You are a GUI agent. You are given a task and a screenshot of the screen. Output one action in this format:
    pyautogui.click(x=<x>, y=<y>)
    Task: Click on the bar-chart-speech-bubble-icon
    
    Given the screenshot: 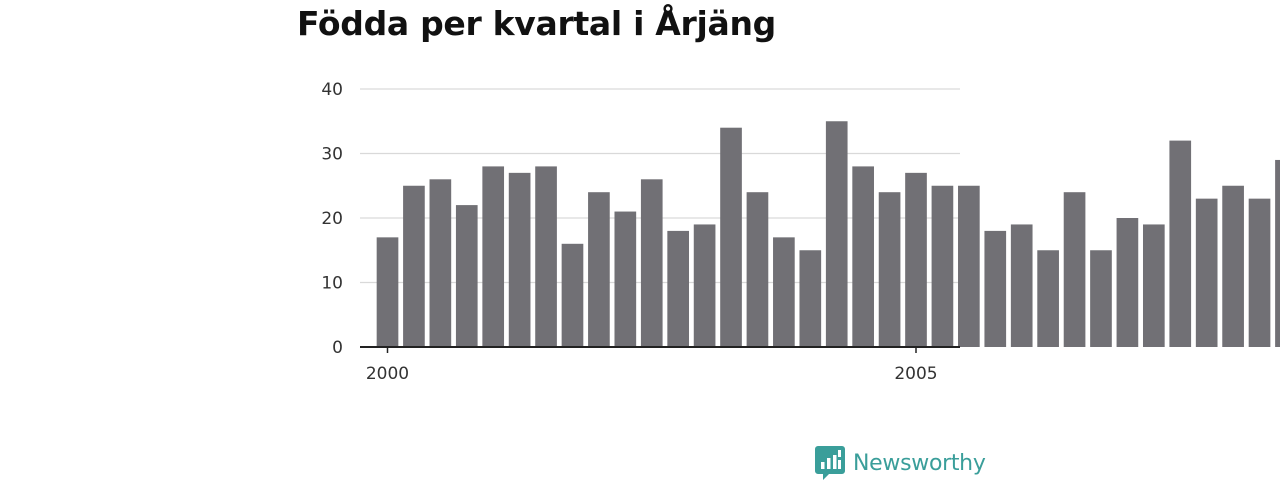 What is the action you would take?
    pyautogui.click(x=830, y=463)
    